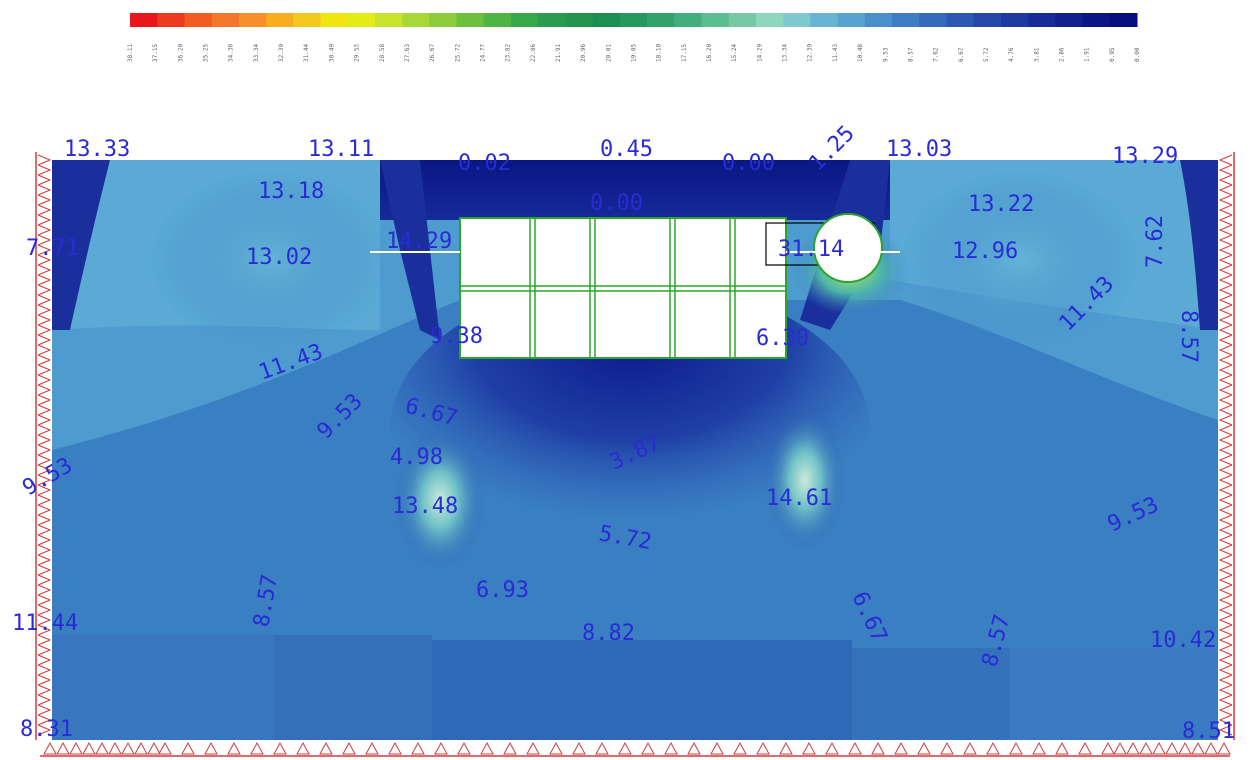 The height and width of the screenshot is (760, 1255). I want to click on colorbar-tick-label: 21.91, so click(558, 53).